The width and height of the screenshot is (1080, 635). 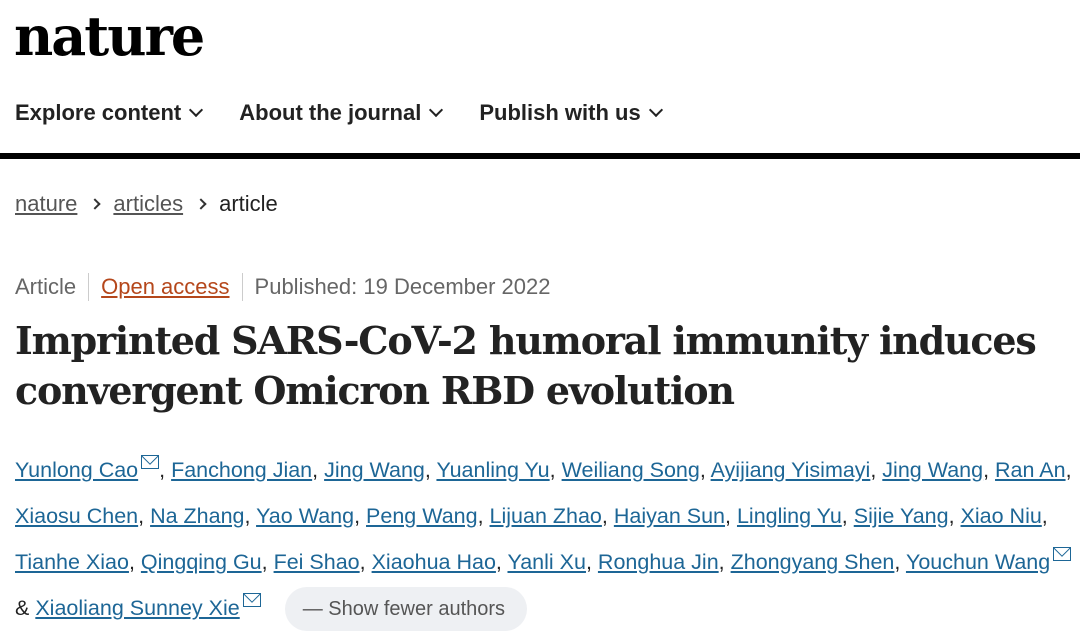 I want to click on author-link: Youchun Wang, so click(x=978, y=562).